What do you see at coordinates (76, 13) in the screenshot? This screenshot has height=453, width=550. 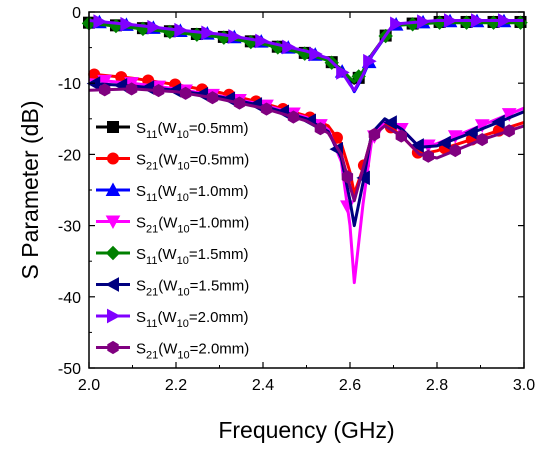 I see `y-tick-label: 0` at bounding box center [76, 13].